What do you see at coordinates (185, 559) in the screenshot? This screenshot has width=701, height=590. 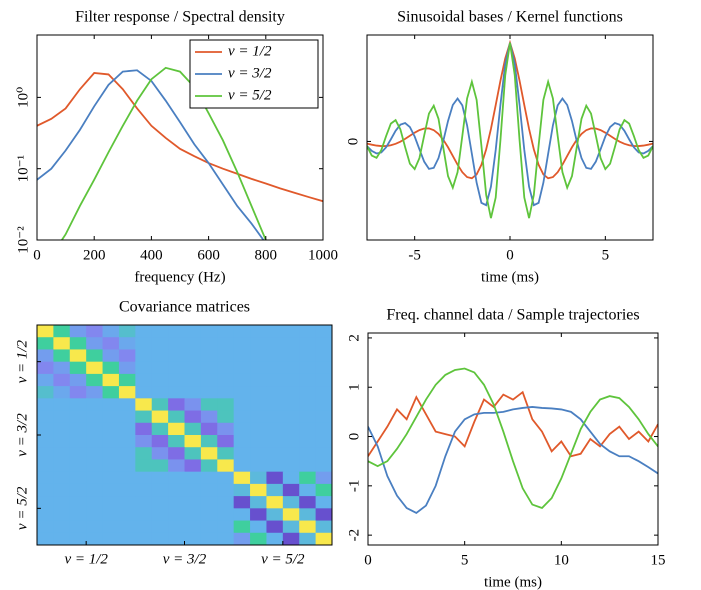 I see `x-tick-label: ν = 3/2` at bounding box center [185, 559].